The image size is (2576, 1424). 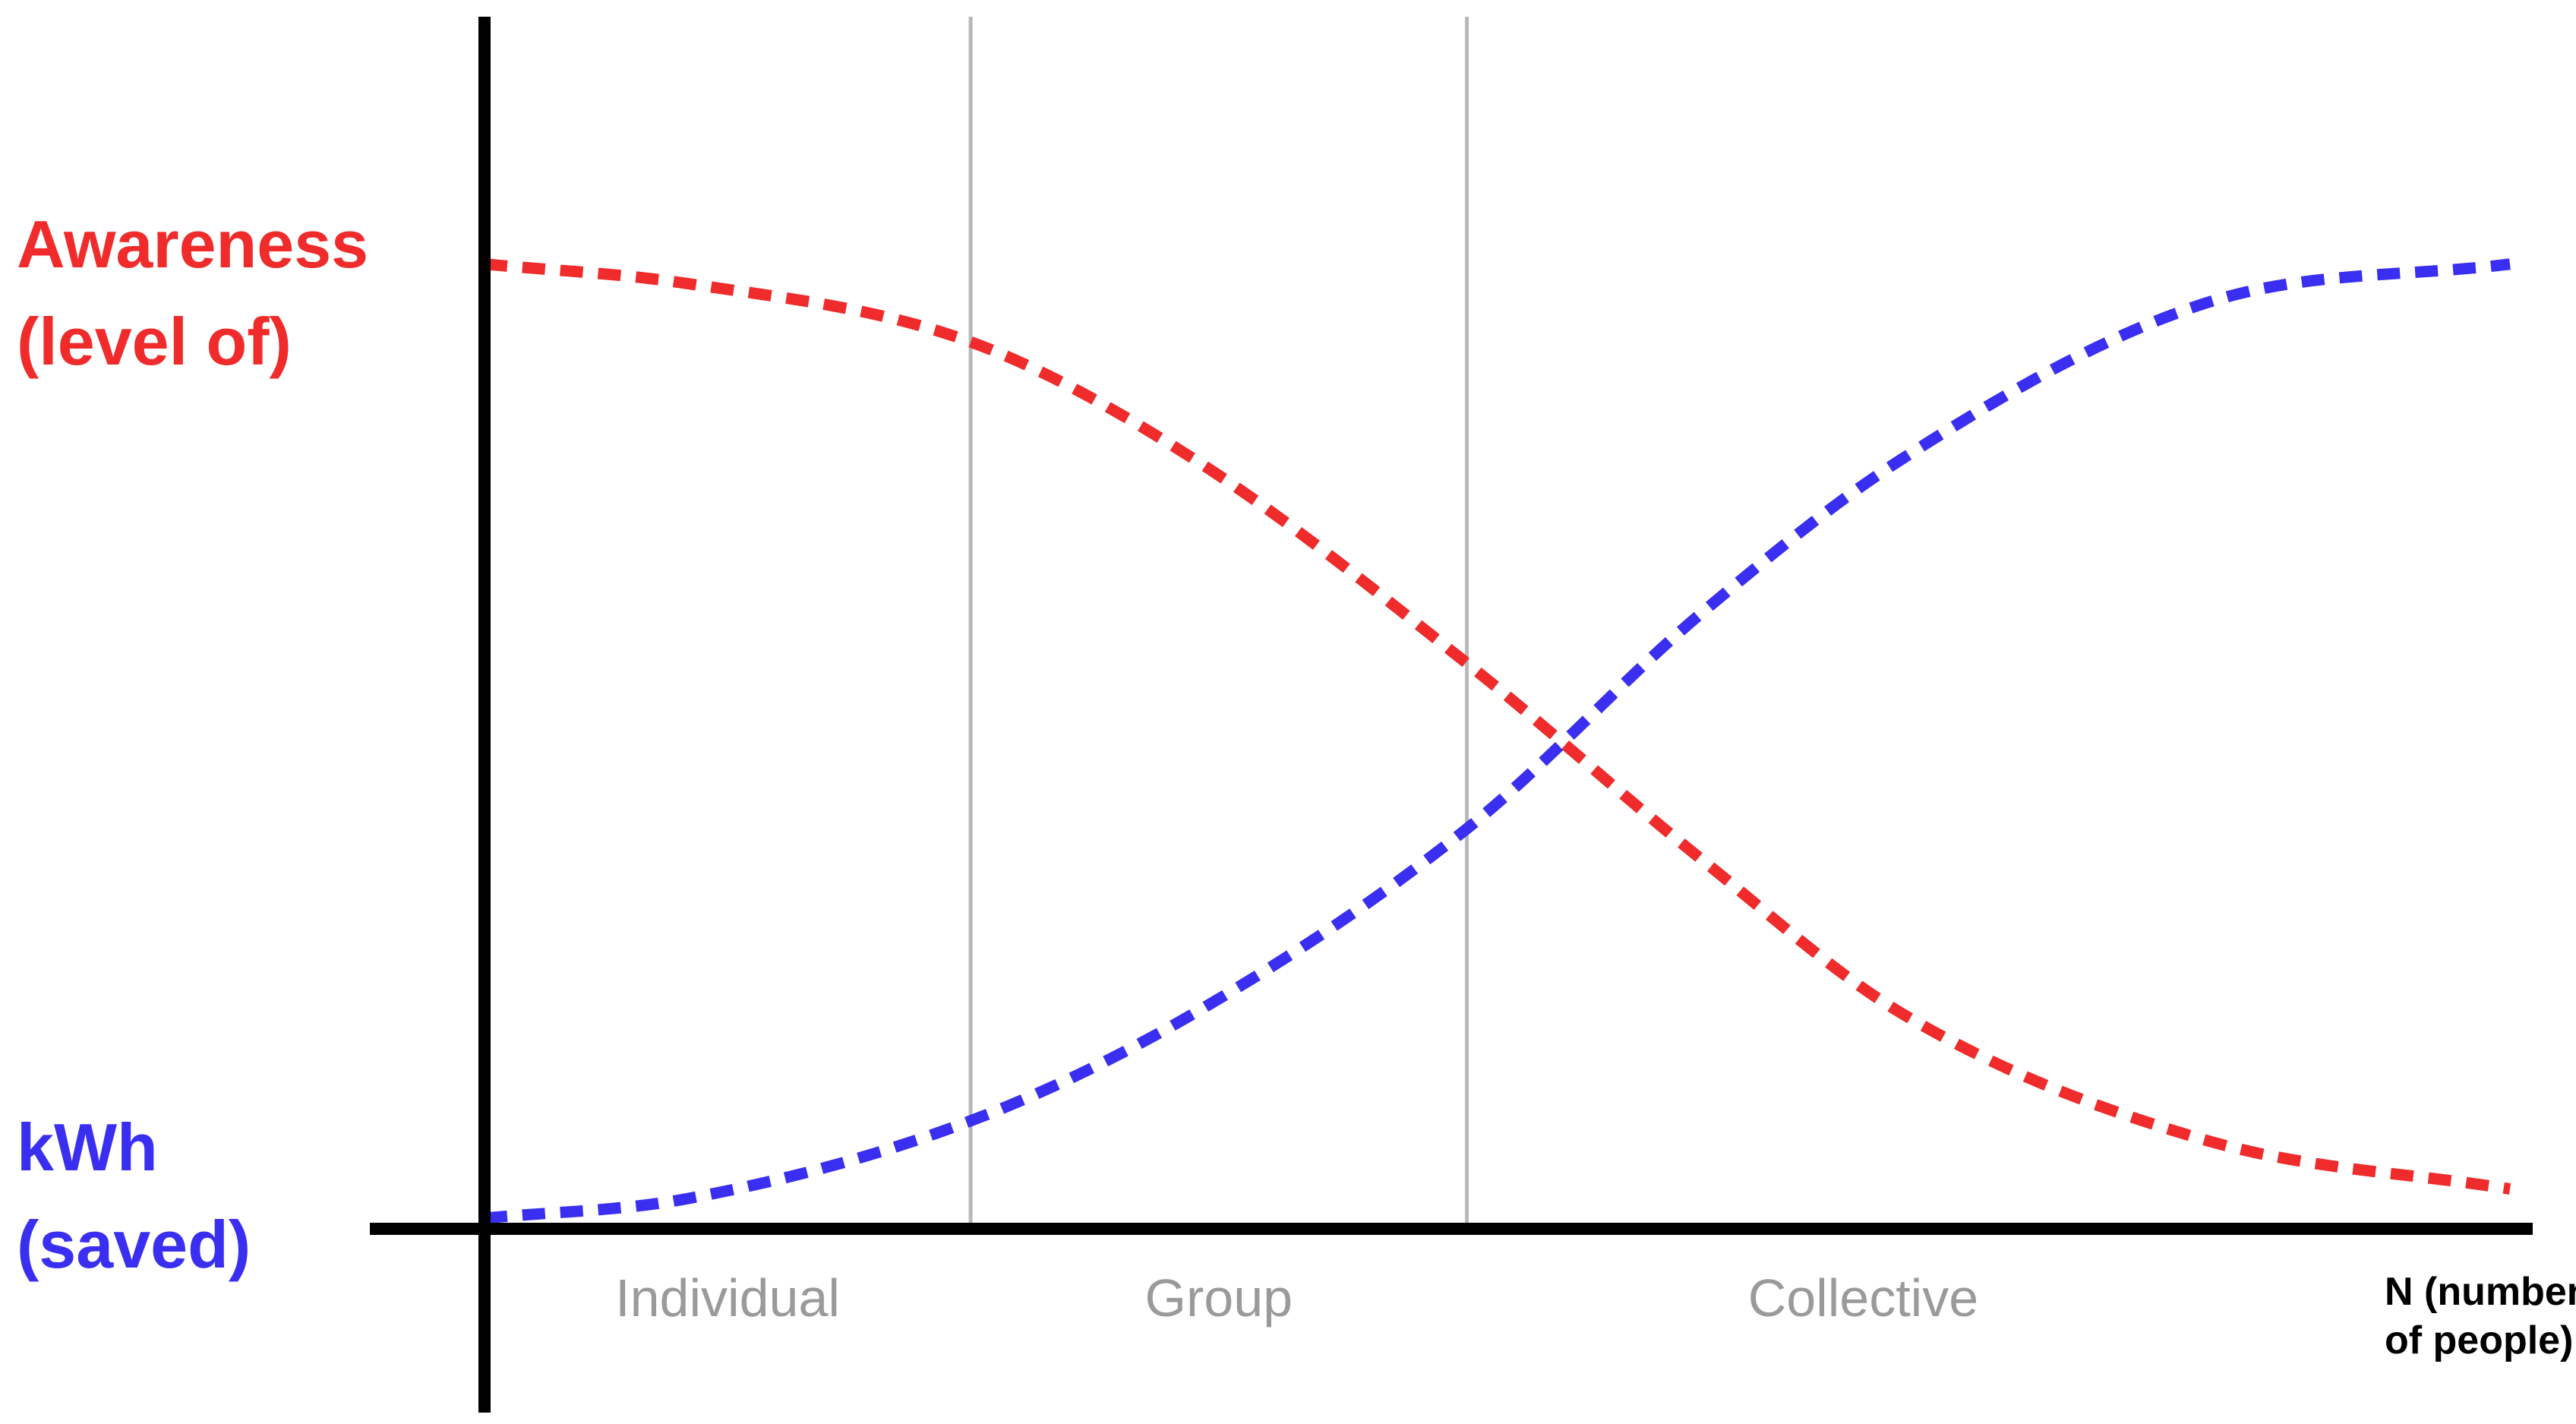 What do you see at coordinates (727, 1298) in the screenshot?
I see `phase-label-individual: Individual` at bounding box center [727, 1298].